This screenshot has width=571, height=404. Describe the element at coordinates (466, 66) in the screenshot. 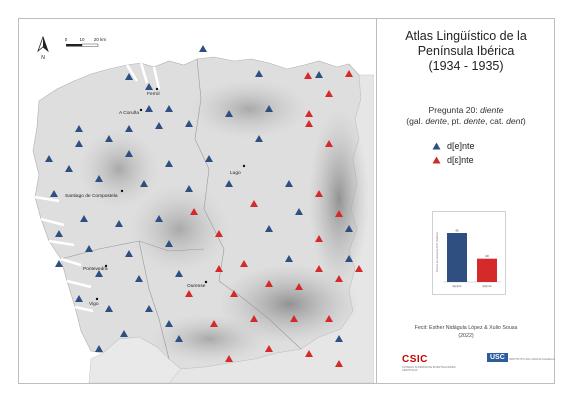

I see `title-line-3: (1934 - 1935)` at that location.